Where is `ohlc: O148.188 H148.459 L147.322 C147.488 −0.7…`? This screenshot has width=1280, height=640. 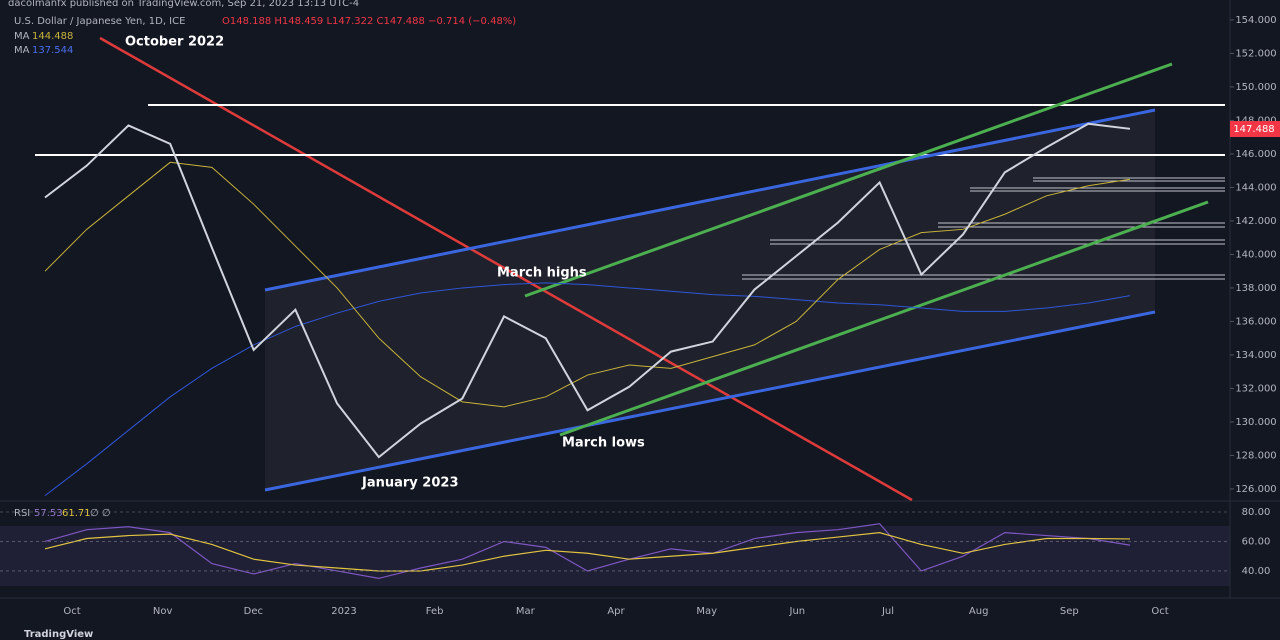
ohlc: O148.188 H148.459 L147.322 C147.488 −0.7… is located at coordinates (369, 21).